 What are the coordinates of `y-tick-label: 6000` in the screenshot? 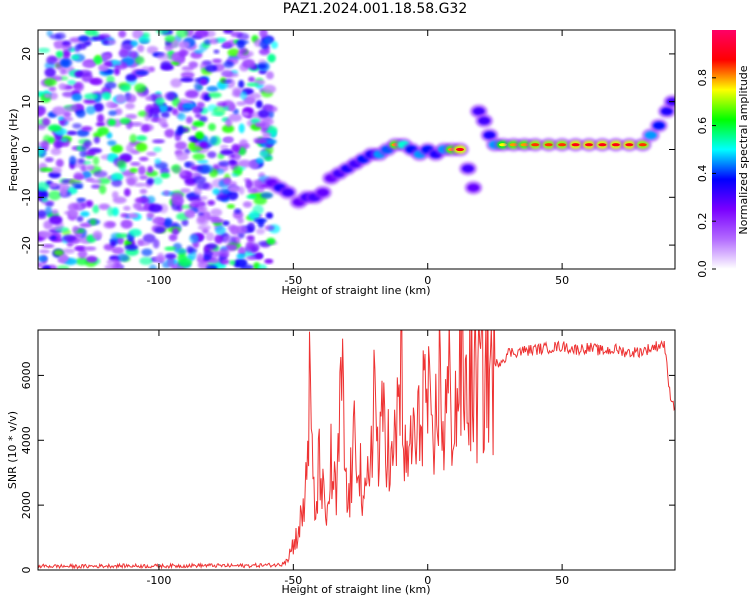 It's located at (26, 375).